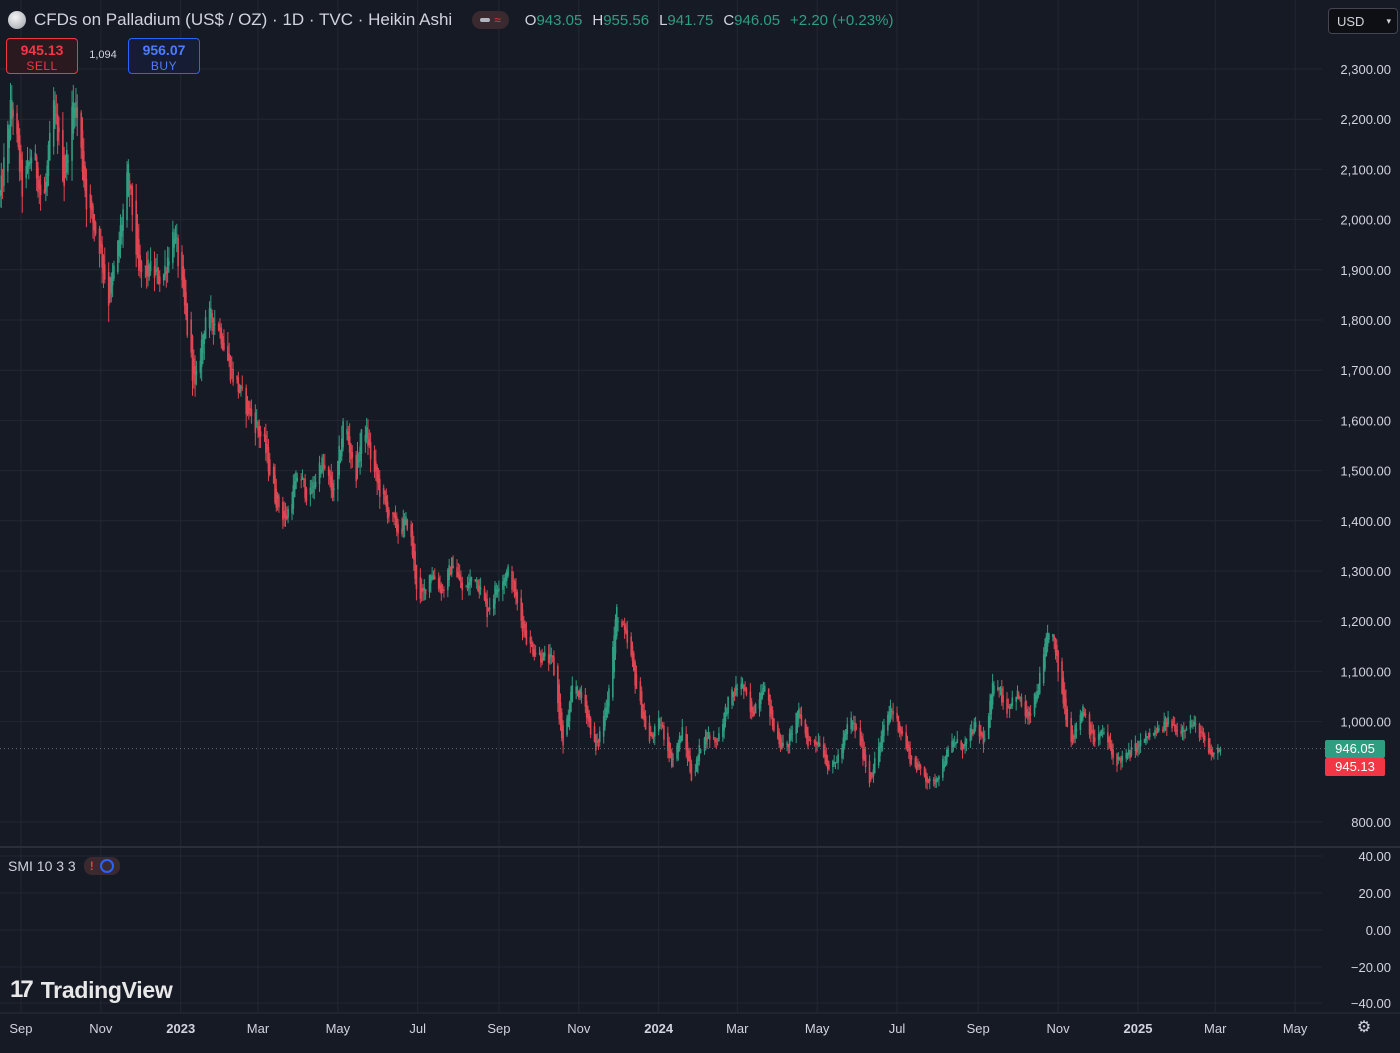 This screenshot has height=1053, width=1400. What do you see at coordinates (106, 866) in the screenshot?
I see `sync-icon` at bounding box center [106, 866].